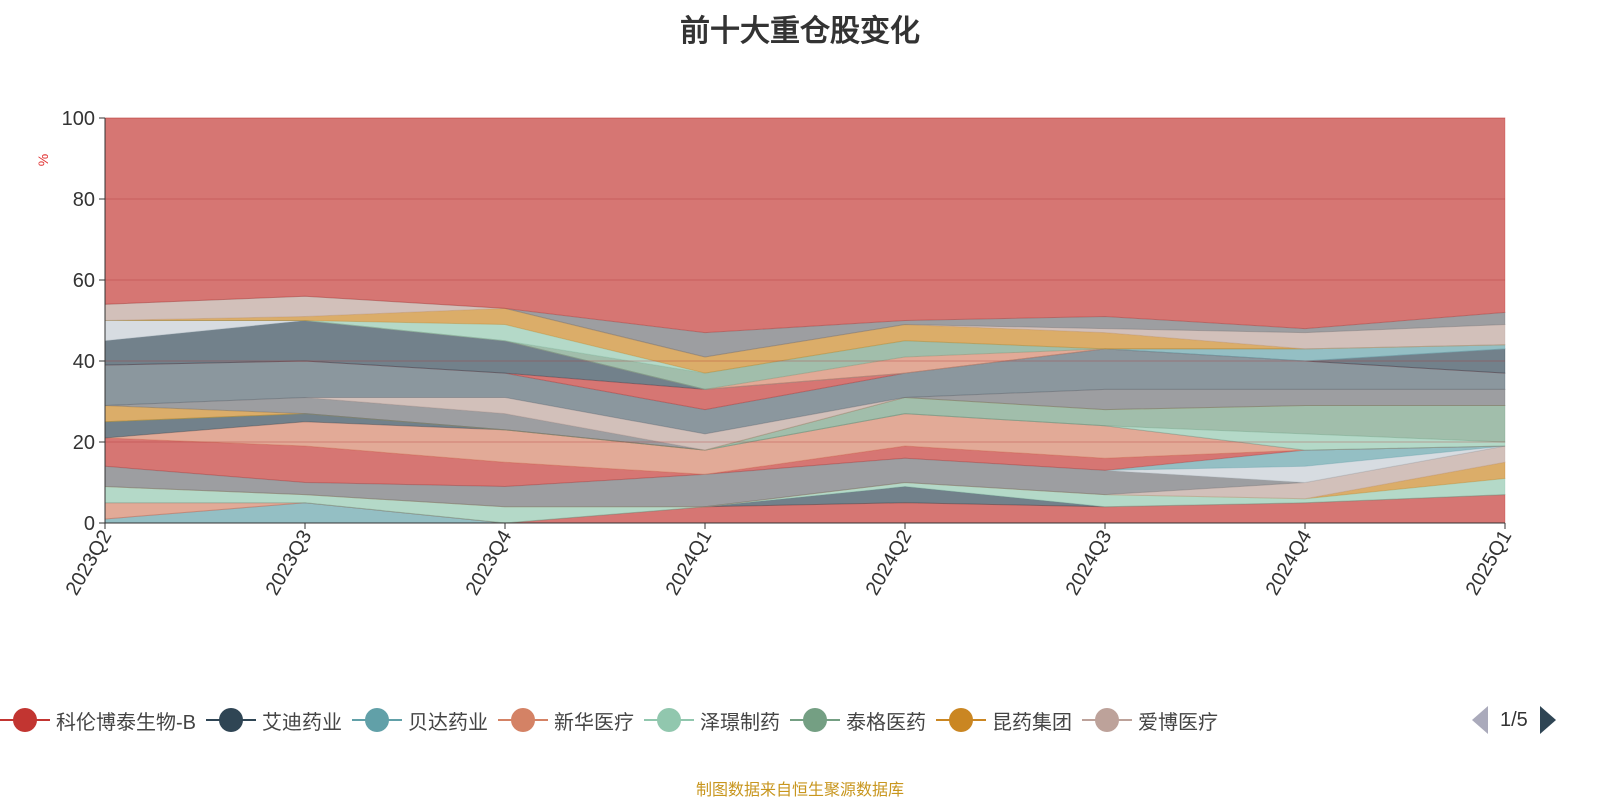 The image size is (1600, 800). Describe the element at coordinates (1089, 563) in the screenshot. I see `x-tick-label: 2024Q3` at that location.